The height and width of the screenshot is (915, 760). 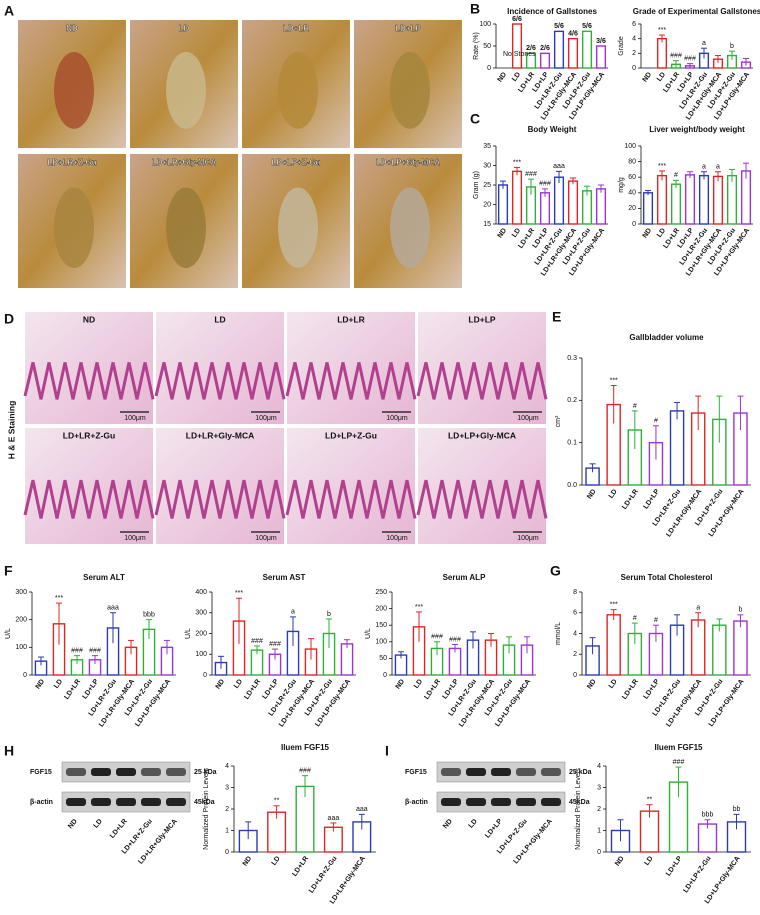 What do you see at coordinates (519, 54) in the screenshot?
I see `note: No Stones` at bounding box center [519, 54].